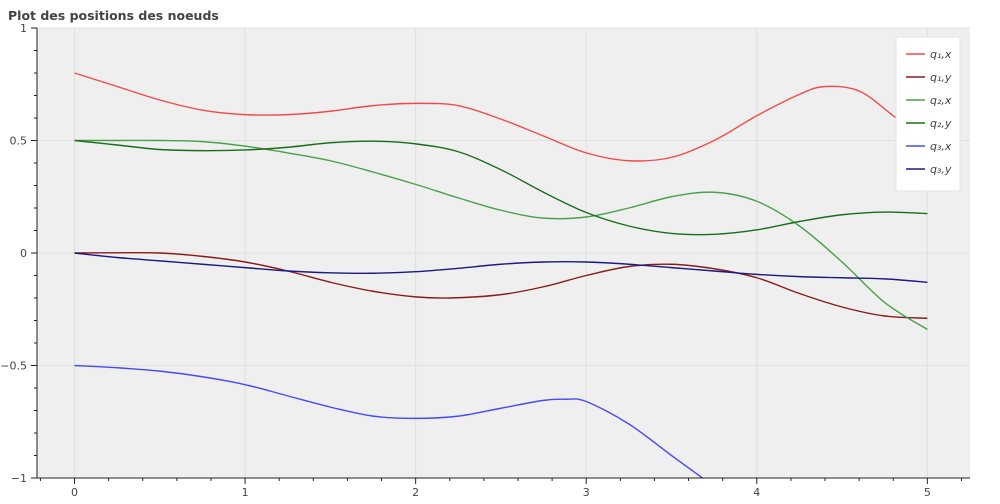 This screenshot has width=1000, height=504. I want to click on legend-label: q₃,x, so click(941, 146).